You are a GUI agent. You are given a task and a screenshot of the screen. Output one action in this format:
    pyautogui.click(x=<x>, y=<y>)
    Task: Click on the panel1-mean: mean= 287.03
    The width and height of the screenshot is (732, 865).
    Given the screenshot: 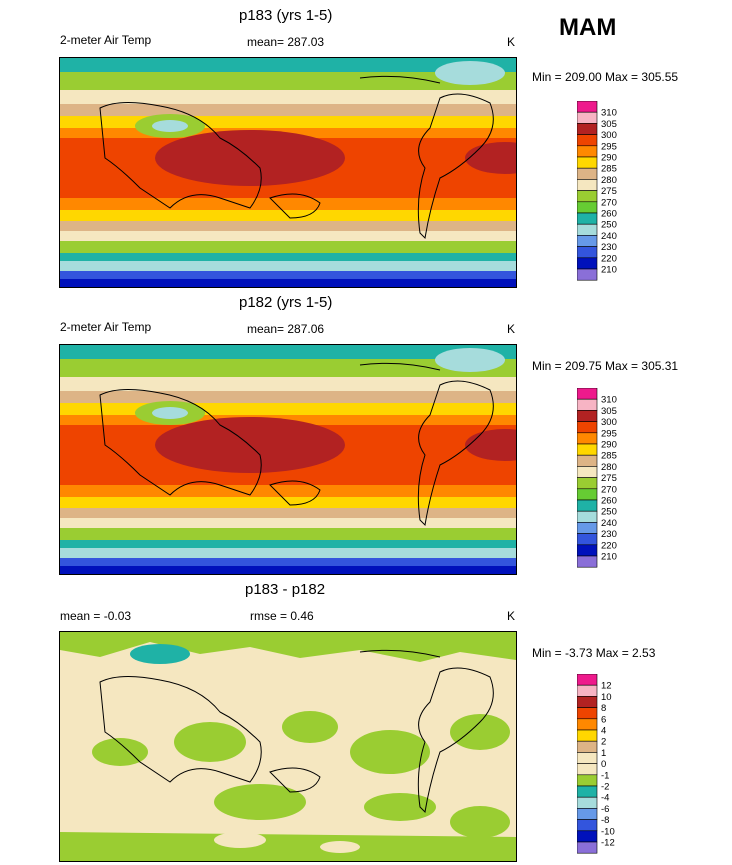 What is the action you would take?
    pyautogui.click(x=286, y=42)
    